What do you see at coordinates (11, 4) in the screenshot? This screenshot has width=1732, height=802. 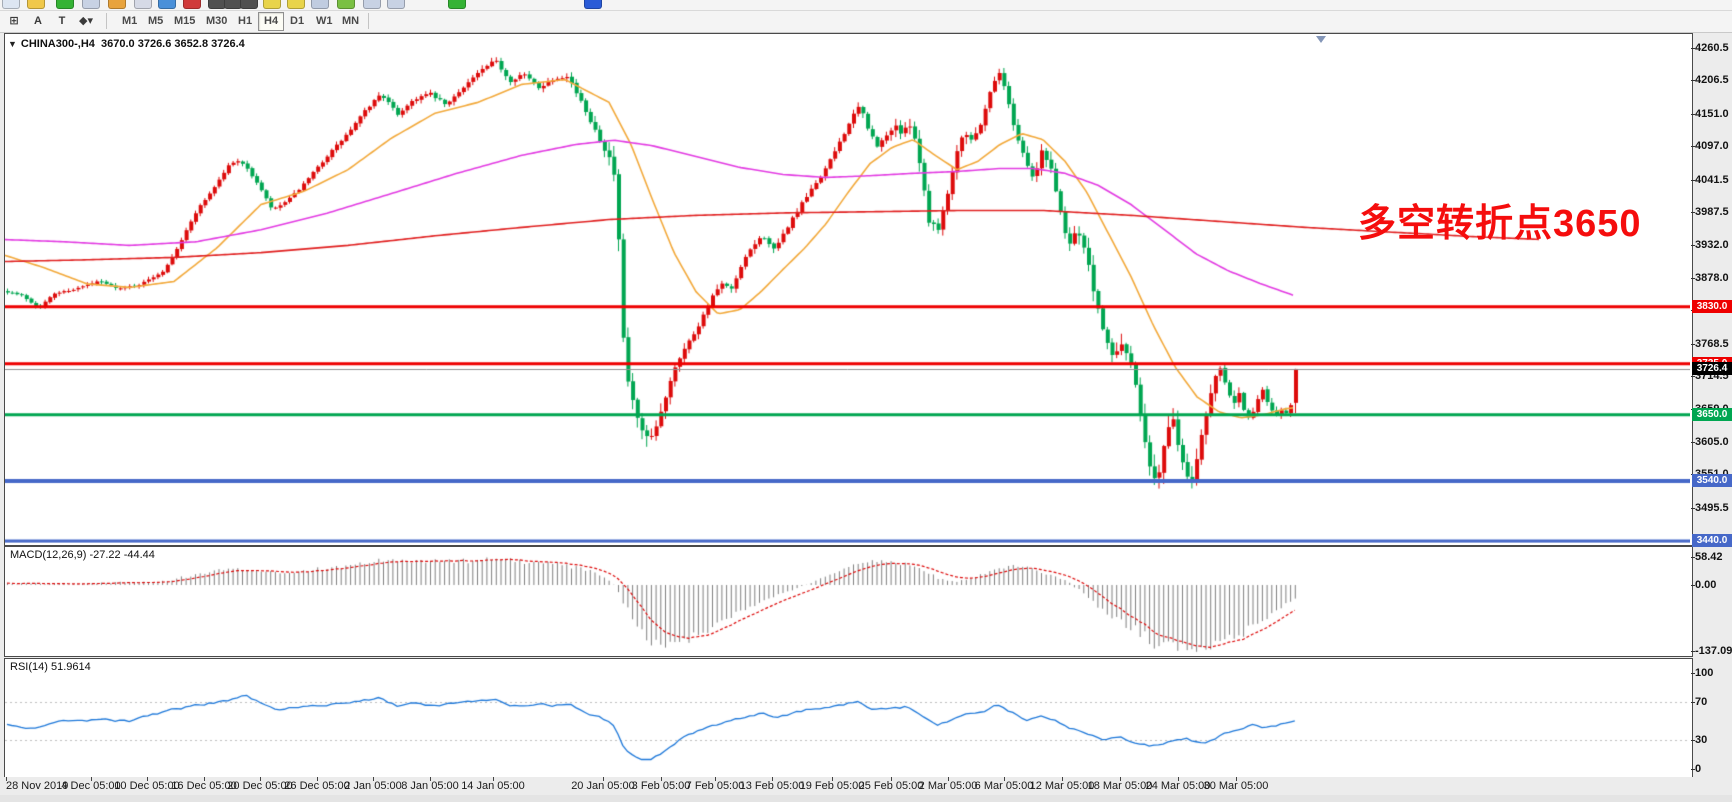 I see `document-icon` at bounding box center [11, 4].